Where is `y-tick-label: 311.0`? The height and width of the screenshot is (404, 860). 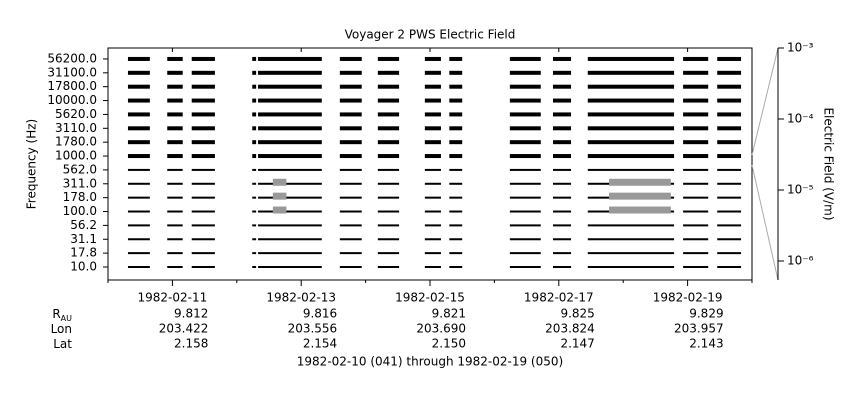
y-tick-label: 311.0 is located at coordinates (80, 183).